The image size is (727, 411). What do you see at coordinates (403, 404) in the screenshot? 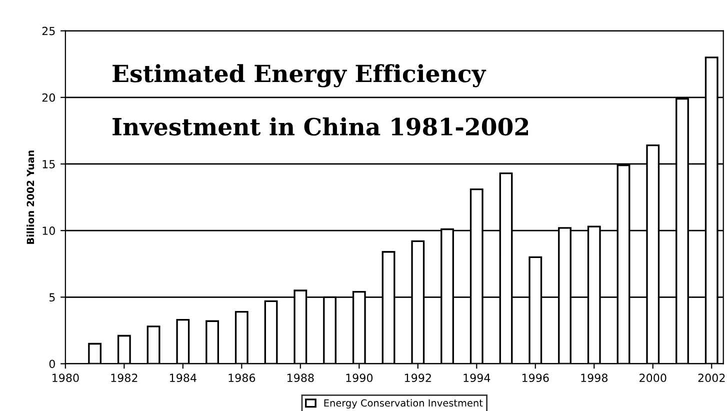
I see `legend-label: Energy Conservation Investment` at bounding box center [403, 404].